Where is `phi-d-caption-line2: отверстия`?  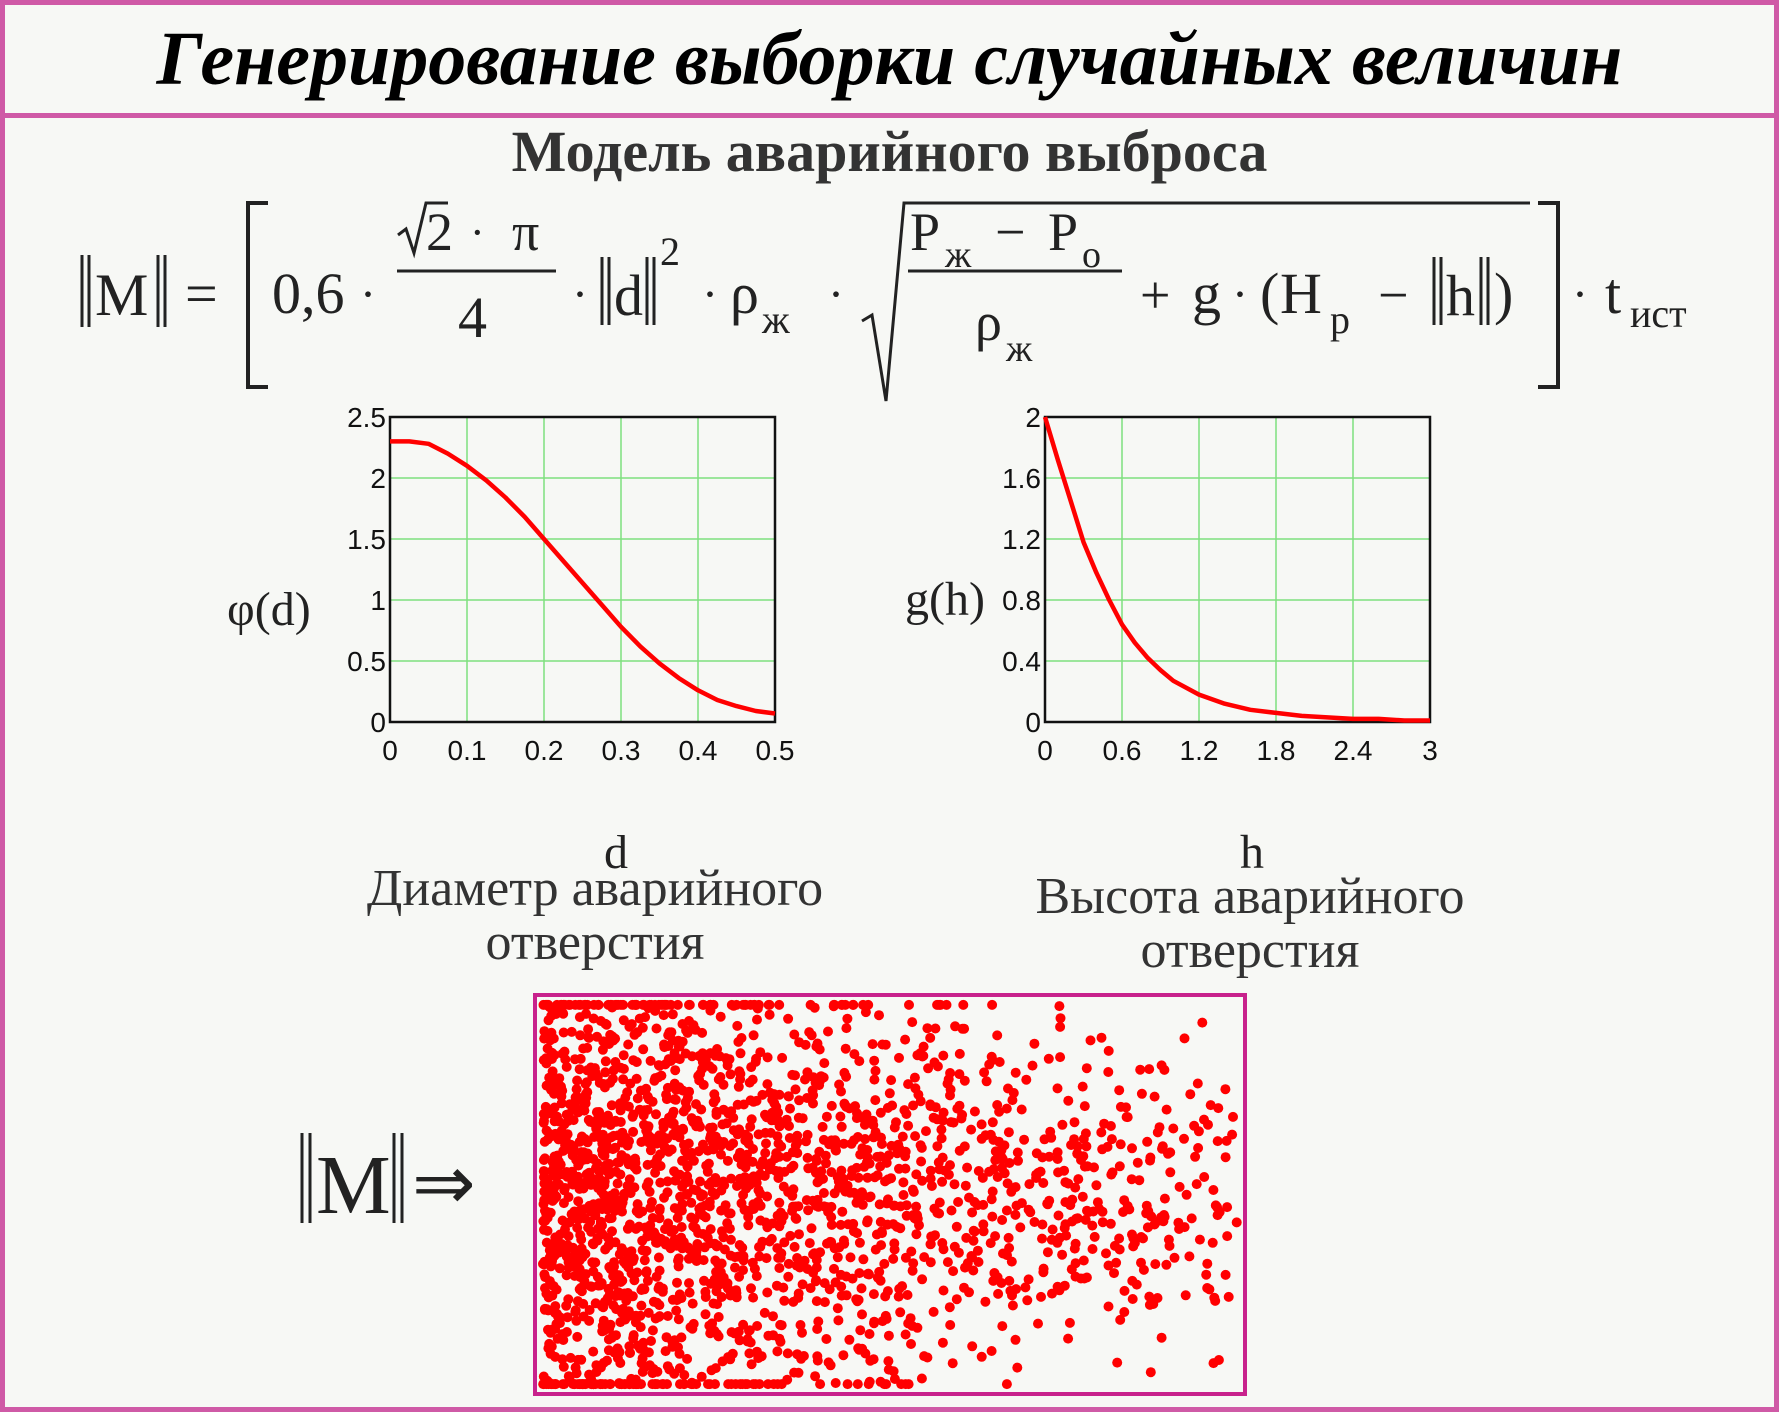
phi-d-caption-line2: отверстия is located at coordinates (595, 942).